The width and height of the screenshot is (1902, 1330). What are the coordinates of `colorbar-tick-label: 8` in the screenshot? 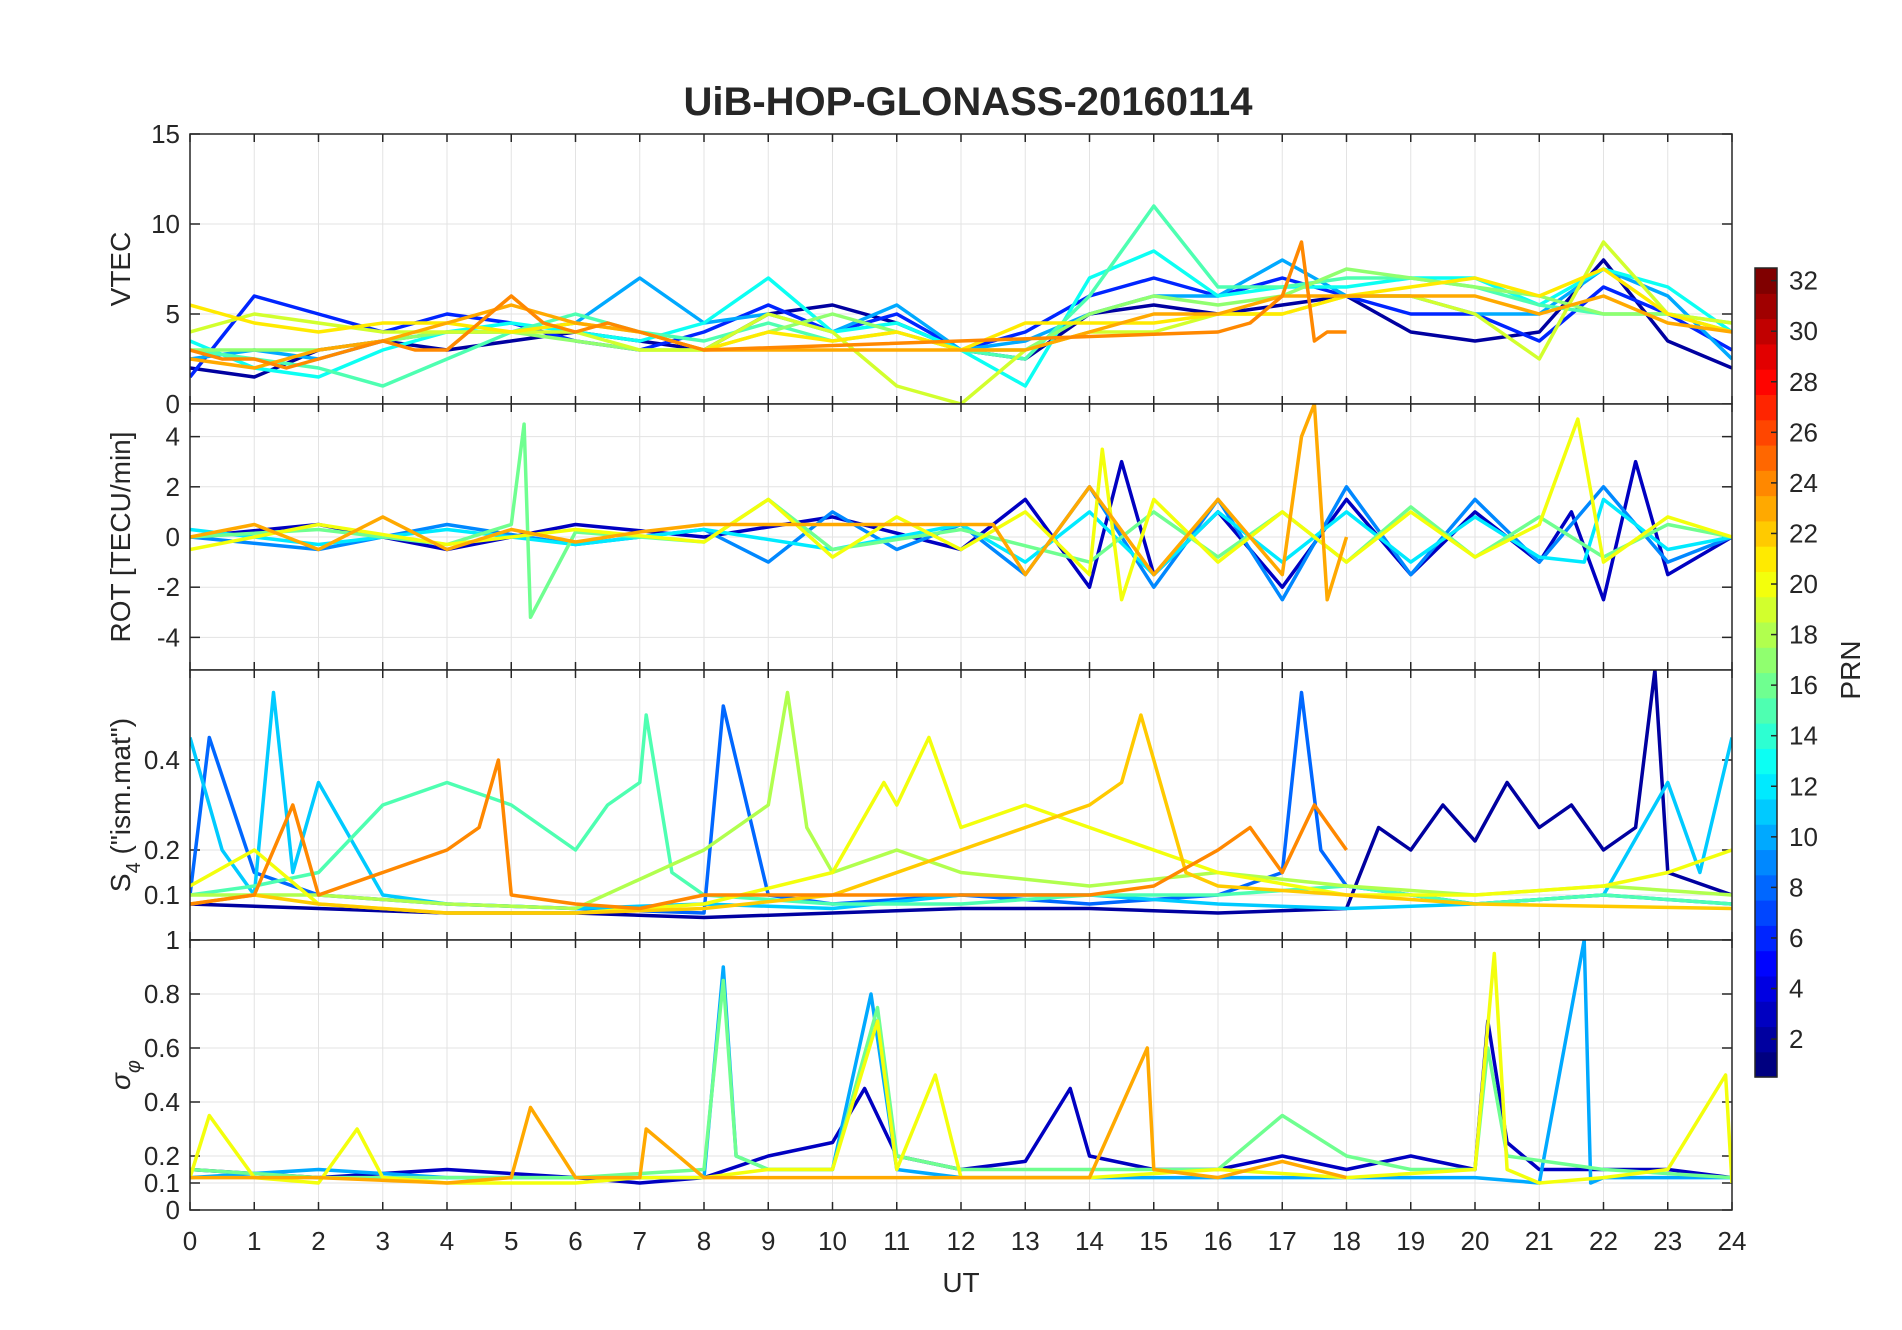 It's located at (1796, 887).